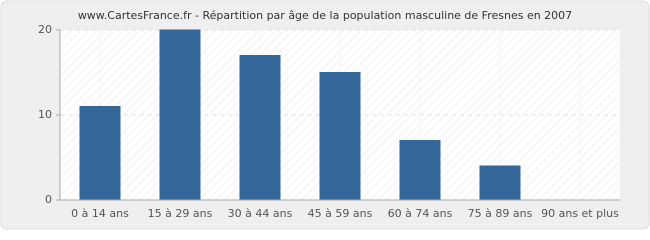 The width and height of the screenshot is (650, 240). What do you see at coordinates (100, 213) in the screenshot?
I see `x-tick-label: 0 à 14 ans` at bounding box center [100, 213].